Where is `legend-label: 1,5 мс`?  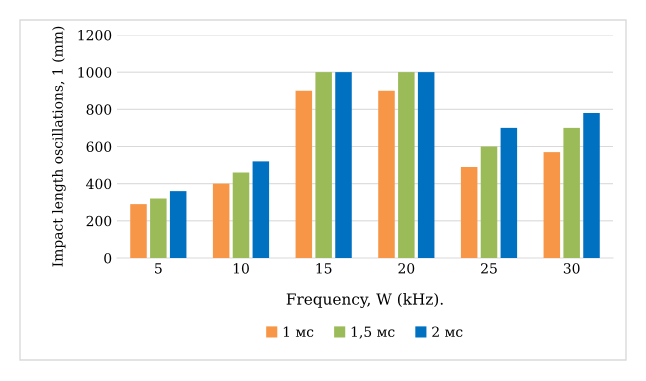
legend-label: 1,5 мс is located at coordinates (373, 332).